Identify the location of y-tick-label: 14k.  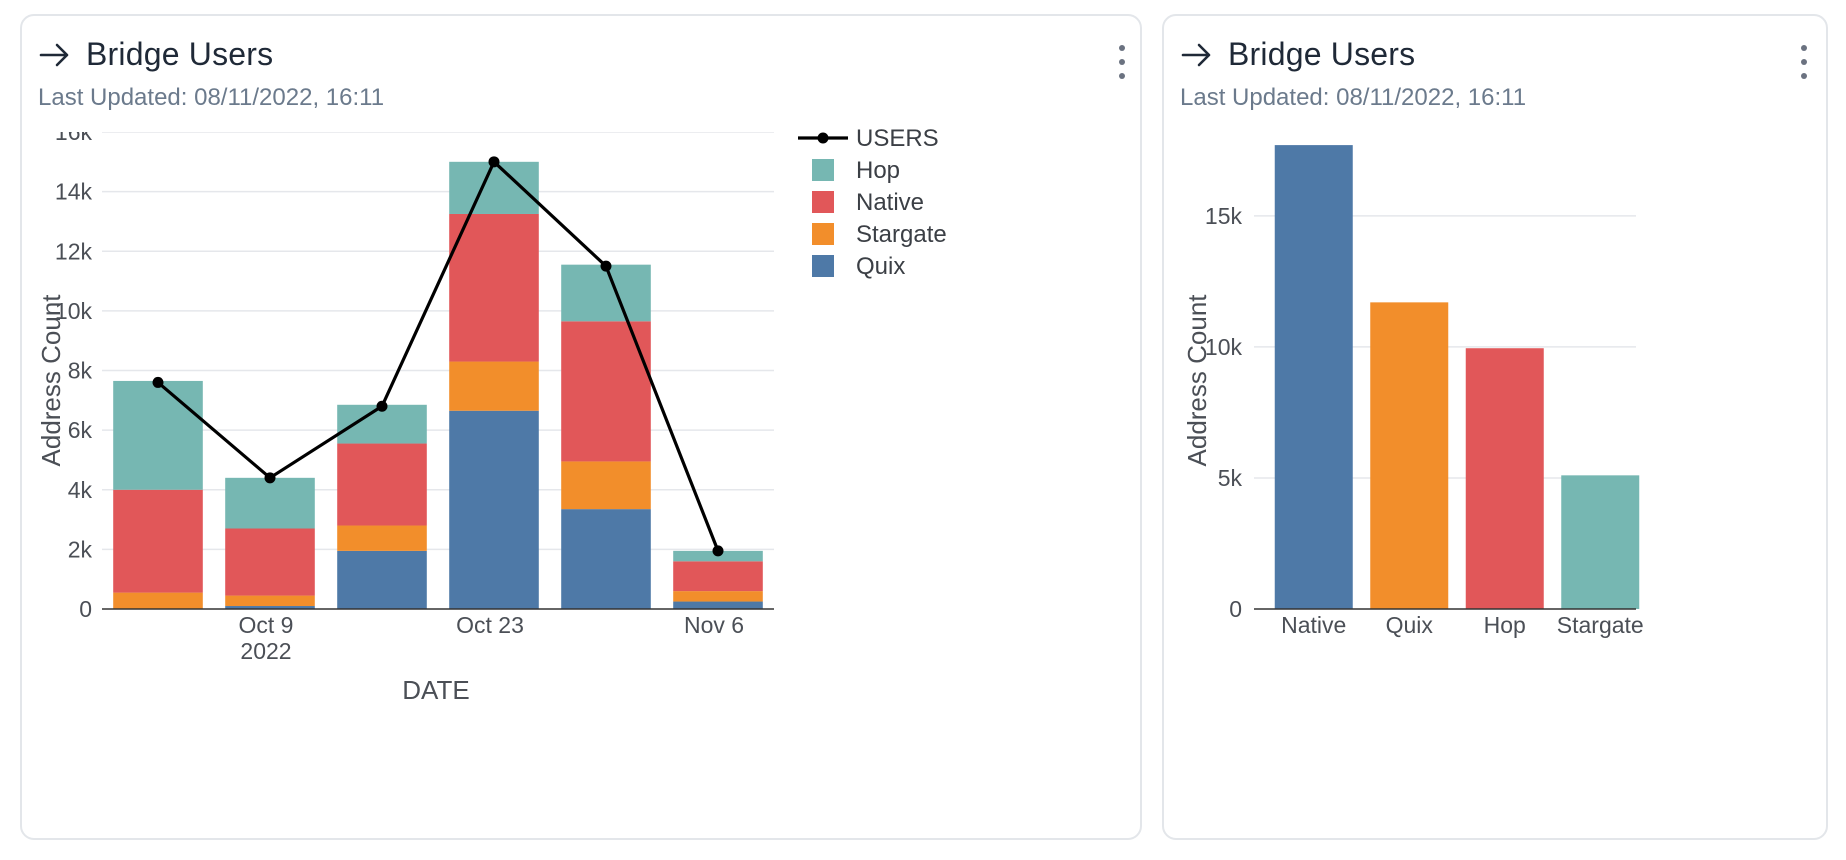
(74, 192).